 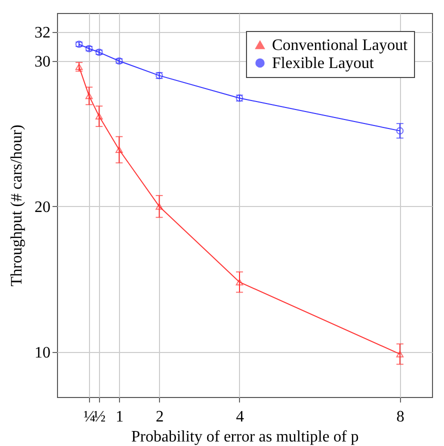 What do you see at coordinates (42, 62) in the screenshot?
I see `y-tick-label: 30` at bounding box center [42, 62].